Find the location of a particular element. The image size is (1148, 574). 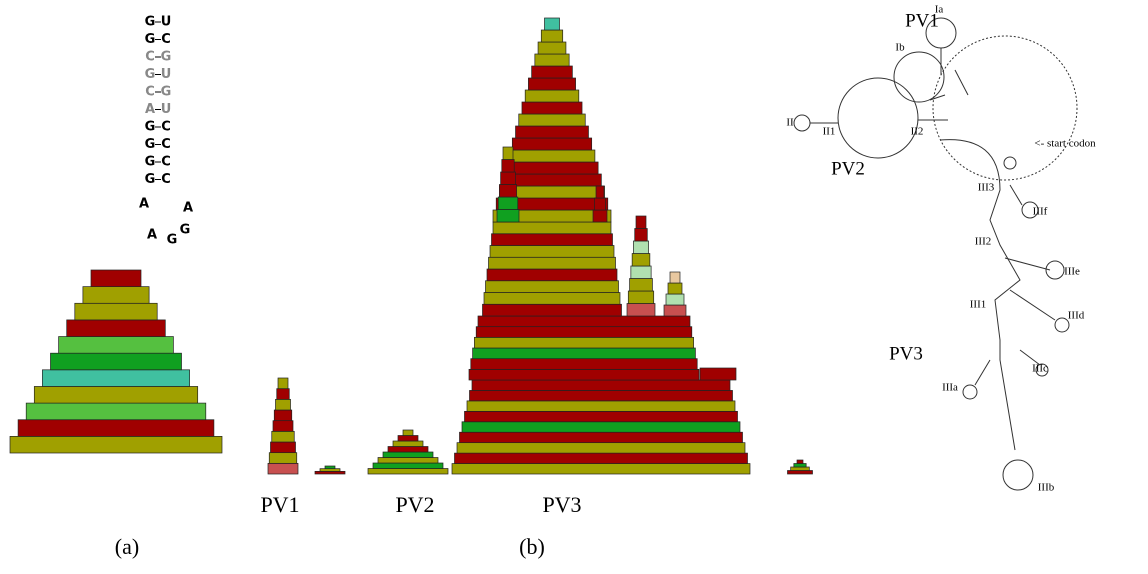

structure-label: PV2 is located at coordinates (848, 168).